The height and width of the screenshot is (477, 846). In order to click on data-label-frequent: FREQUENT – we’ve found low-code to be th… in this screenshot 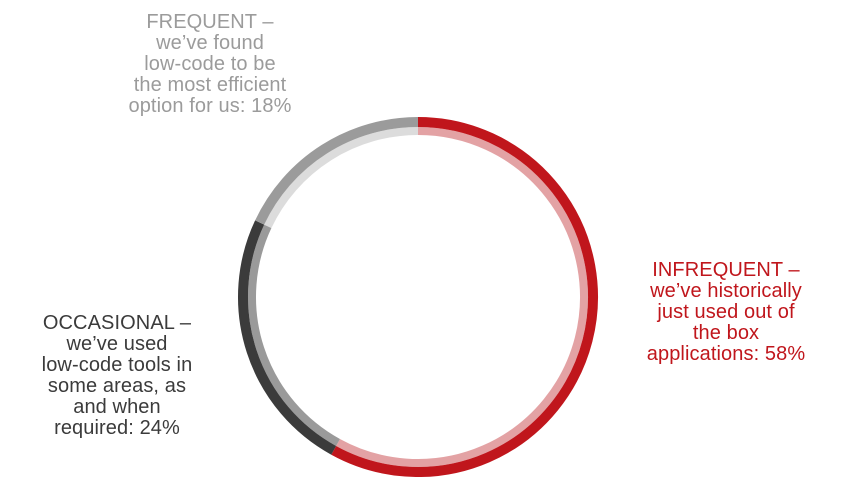, I will do `click(210, 64)`.